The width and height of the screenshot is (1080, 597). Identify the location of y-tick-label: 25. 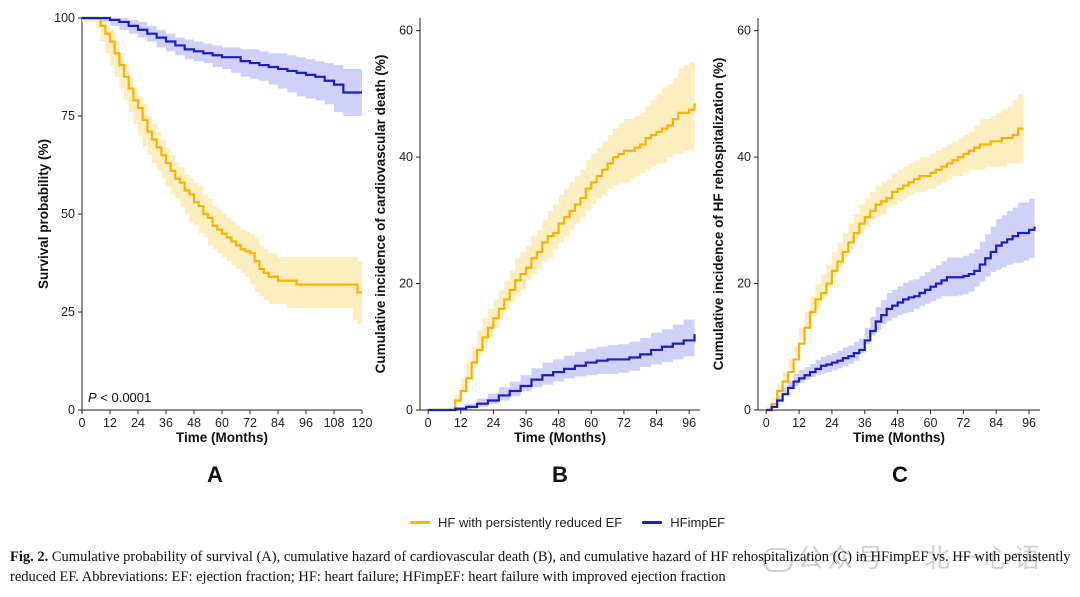
(68, 312).